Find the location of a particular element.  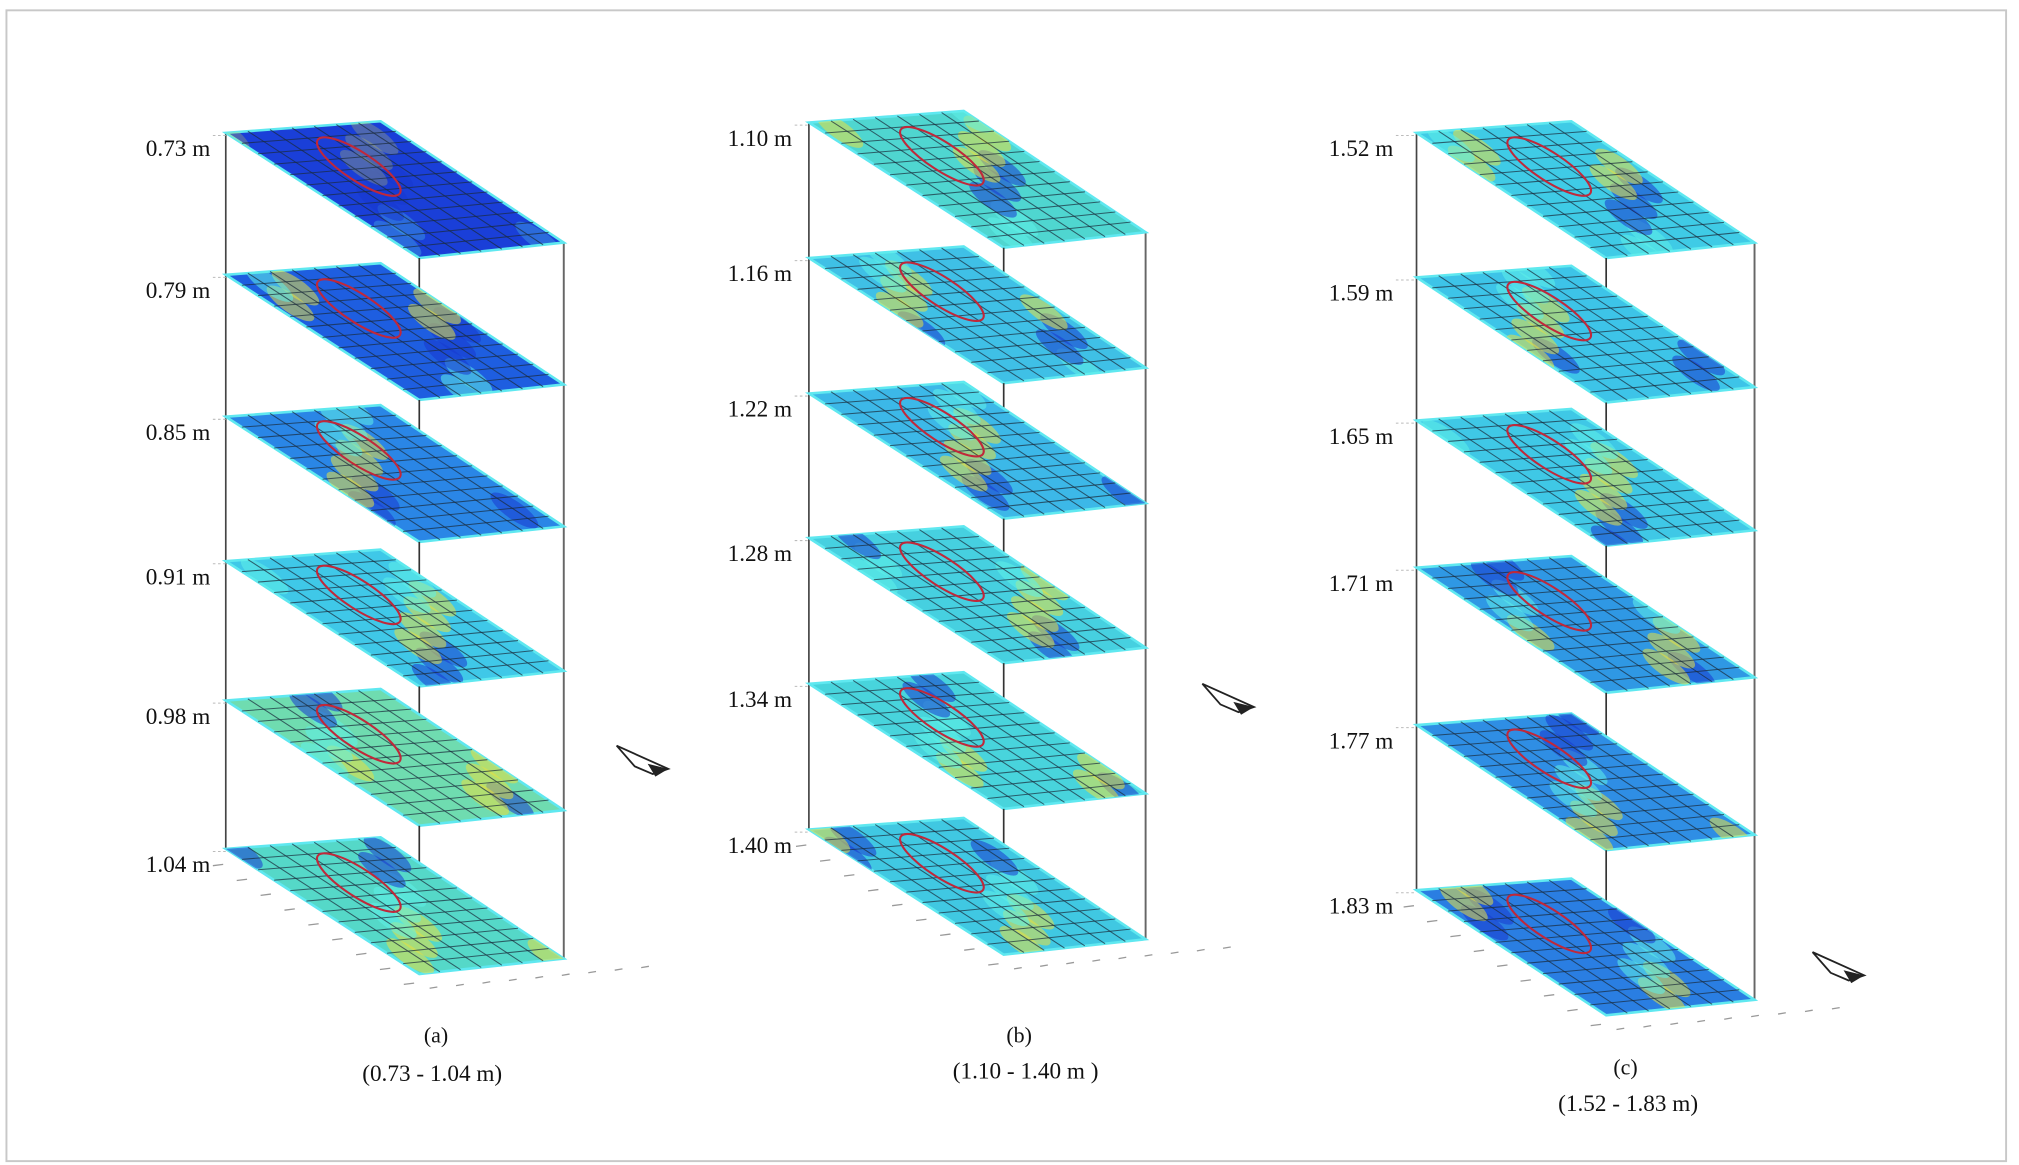

depth-label: 1.16 m is located at coordinates (760, 274).